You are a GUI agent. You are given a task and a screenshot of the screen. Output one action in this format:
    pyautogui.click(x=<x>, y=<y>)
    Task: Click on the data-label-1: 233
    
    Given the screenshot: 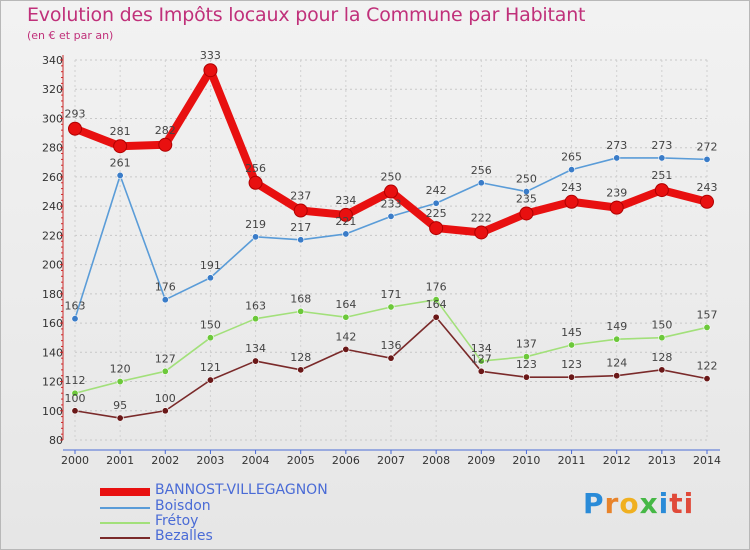 What is the action you would take?
    pyautogui.click(x=391, y=203)
    